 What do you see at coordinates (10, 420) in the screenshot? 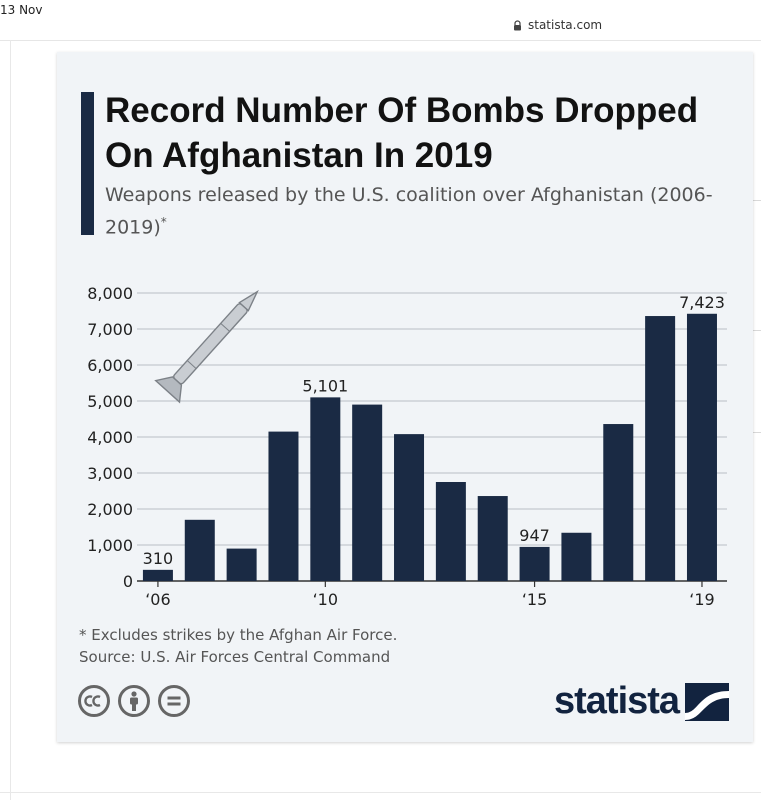
I see `page-left-rule` at bounding box center [10, 420].